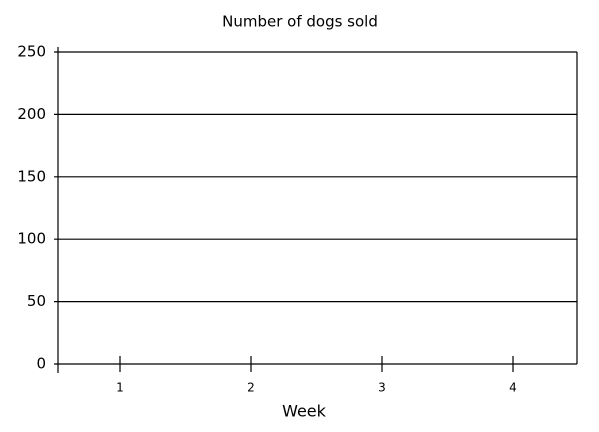 Image resolution: width=599 pixels, height=432 pixels. What do you see at coordinates (251, 388) in the screenshot?
I see `x-tick-label: 2` at bounding box center [251, 388].